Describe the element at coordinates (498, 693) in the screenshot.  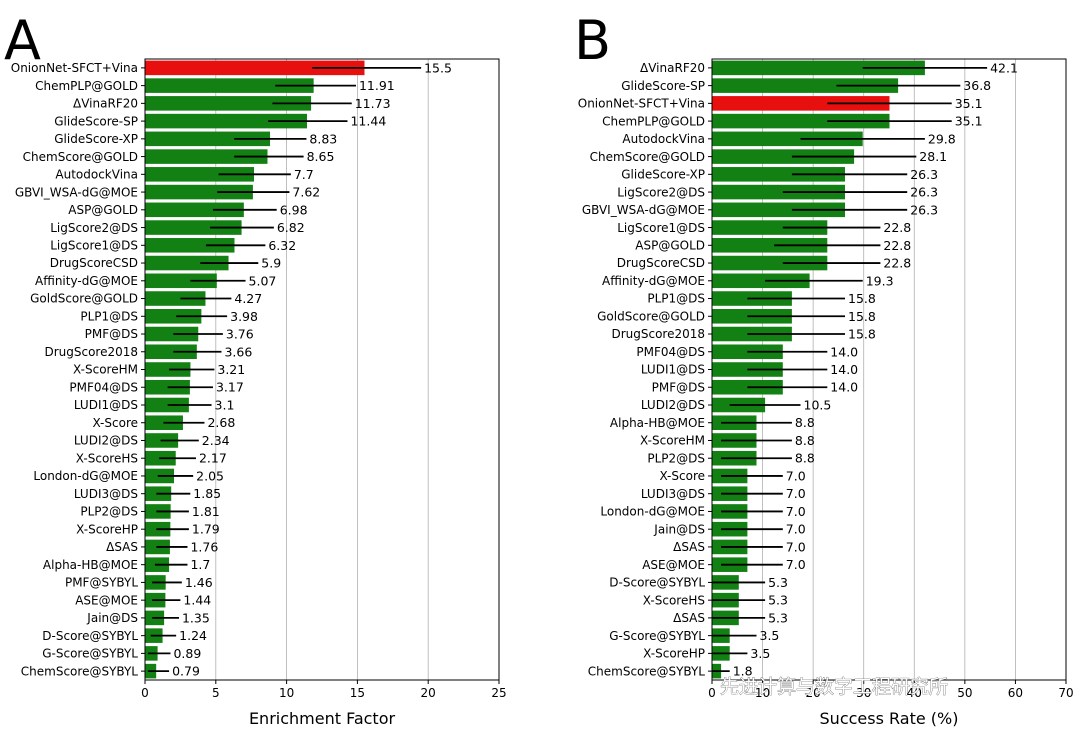
I see `x-tick-label: 25` at that location.